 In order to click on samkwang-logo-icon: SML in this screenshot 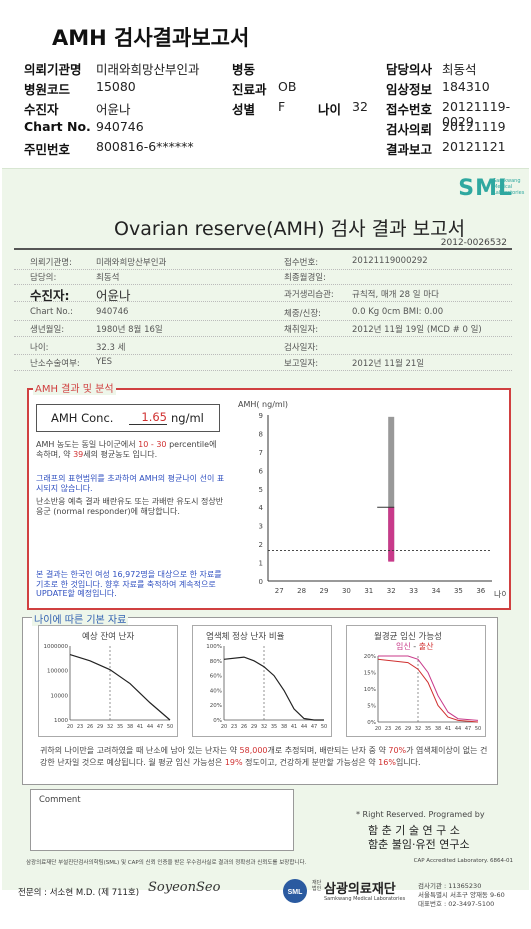, I will do `click(295, 891)`.